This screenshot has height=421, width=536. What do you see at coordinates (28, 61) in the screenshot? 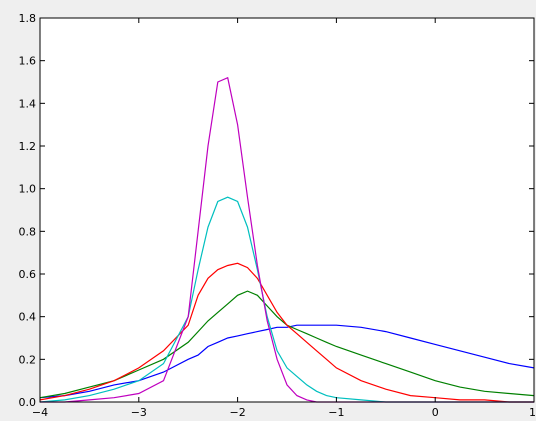
I see `y-tick-label: 1.6` at bounding box center [28, 61].